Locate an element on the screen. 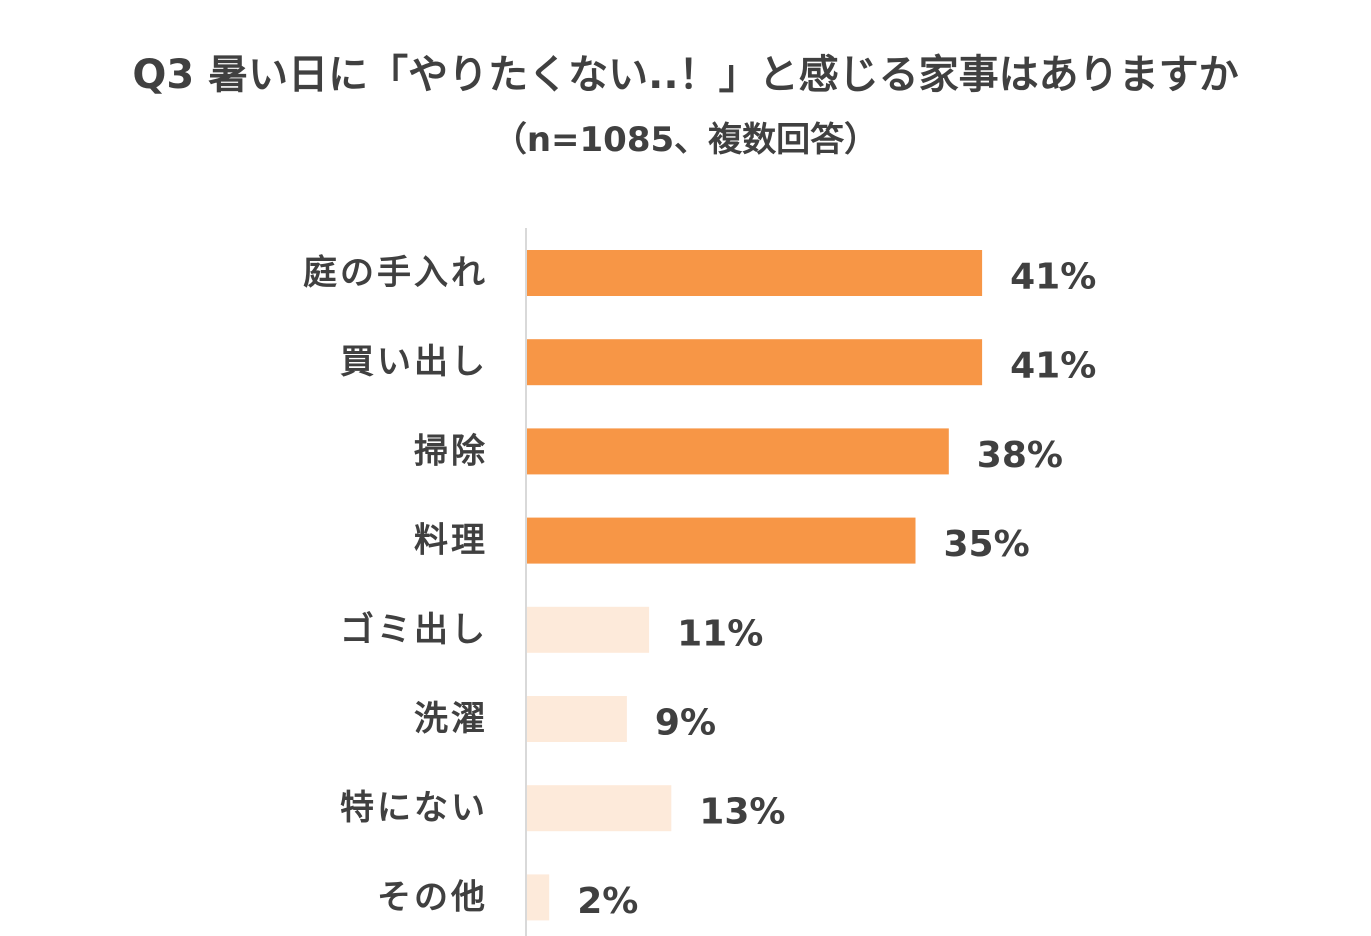  category-label: 掃除 is located at coordinates (451, 451).